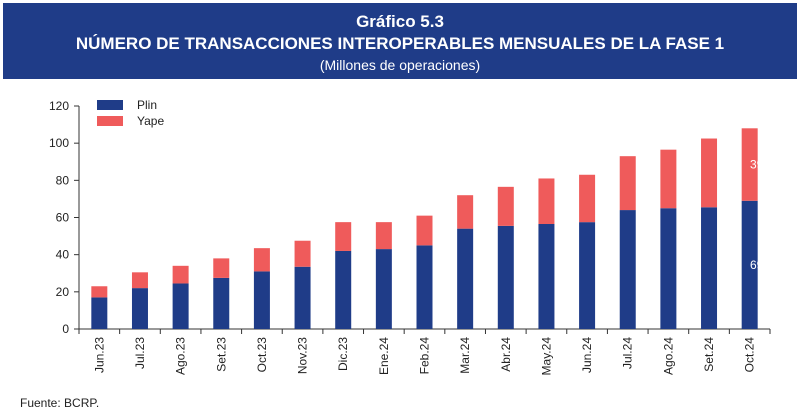 The image size is (800, 418). What do you see at coordinates (150, 121) in the screenshot?
I see `legend-label-yape: Yape` at bounding box center [150, 121].